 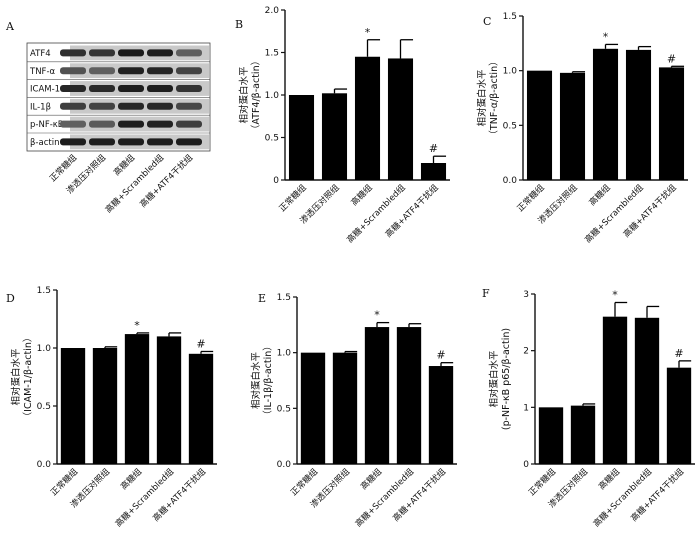 I want to click on panel-label: D, so click(x=10, y=298).